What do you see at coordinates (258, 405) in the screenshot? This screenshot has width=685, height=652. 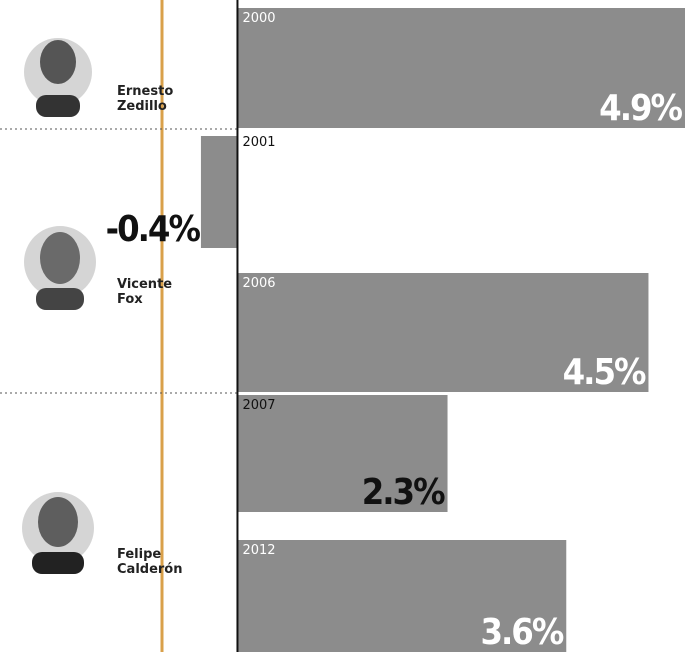 I see `category-label: 2007` at bounding box center [258, 405].